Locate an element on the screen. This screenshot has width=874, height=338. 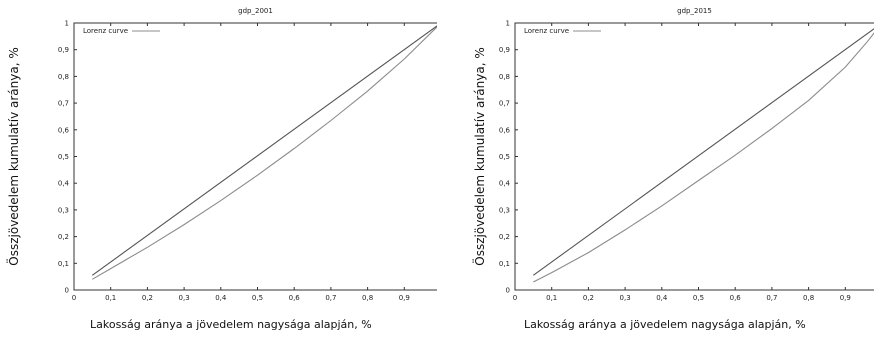
chart-title: gdp_2001 is located at coordinates (255, 11).